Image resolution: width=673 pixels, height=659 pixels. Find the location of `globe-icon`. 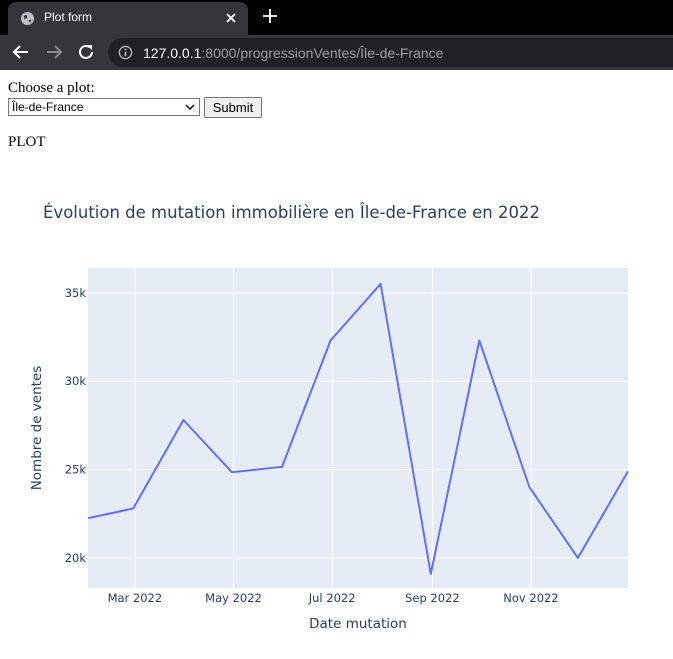

globe-icon is located at coordinates (27, 18).